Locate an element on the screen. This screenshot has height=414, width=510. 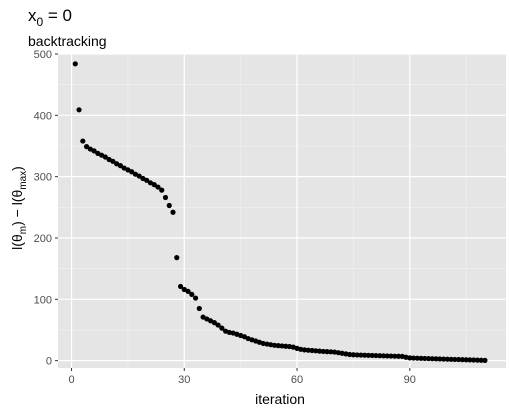
x-axis-label: iteration is located at coordinates (280, 399).